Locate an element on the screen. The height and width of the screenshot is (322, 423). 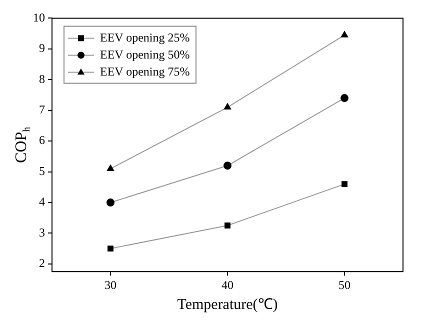
x-tick-label: 40 is located at coordinates (228, 285).